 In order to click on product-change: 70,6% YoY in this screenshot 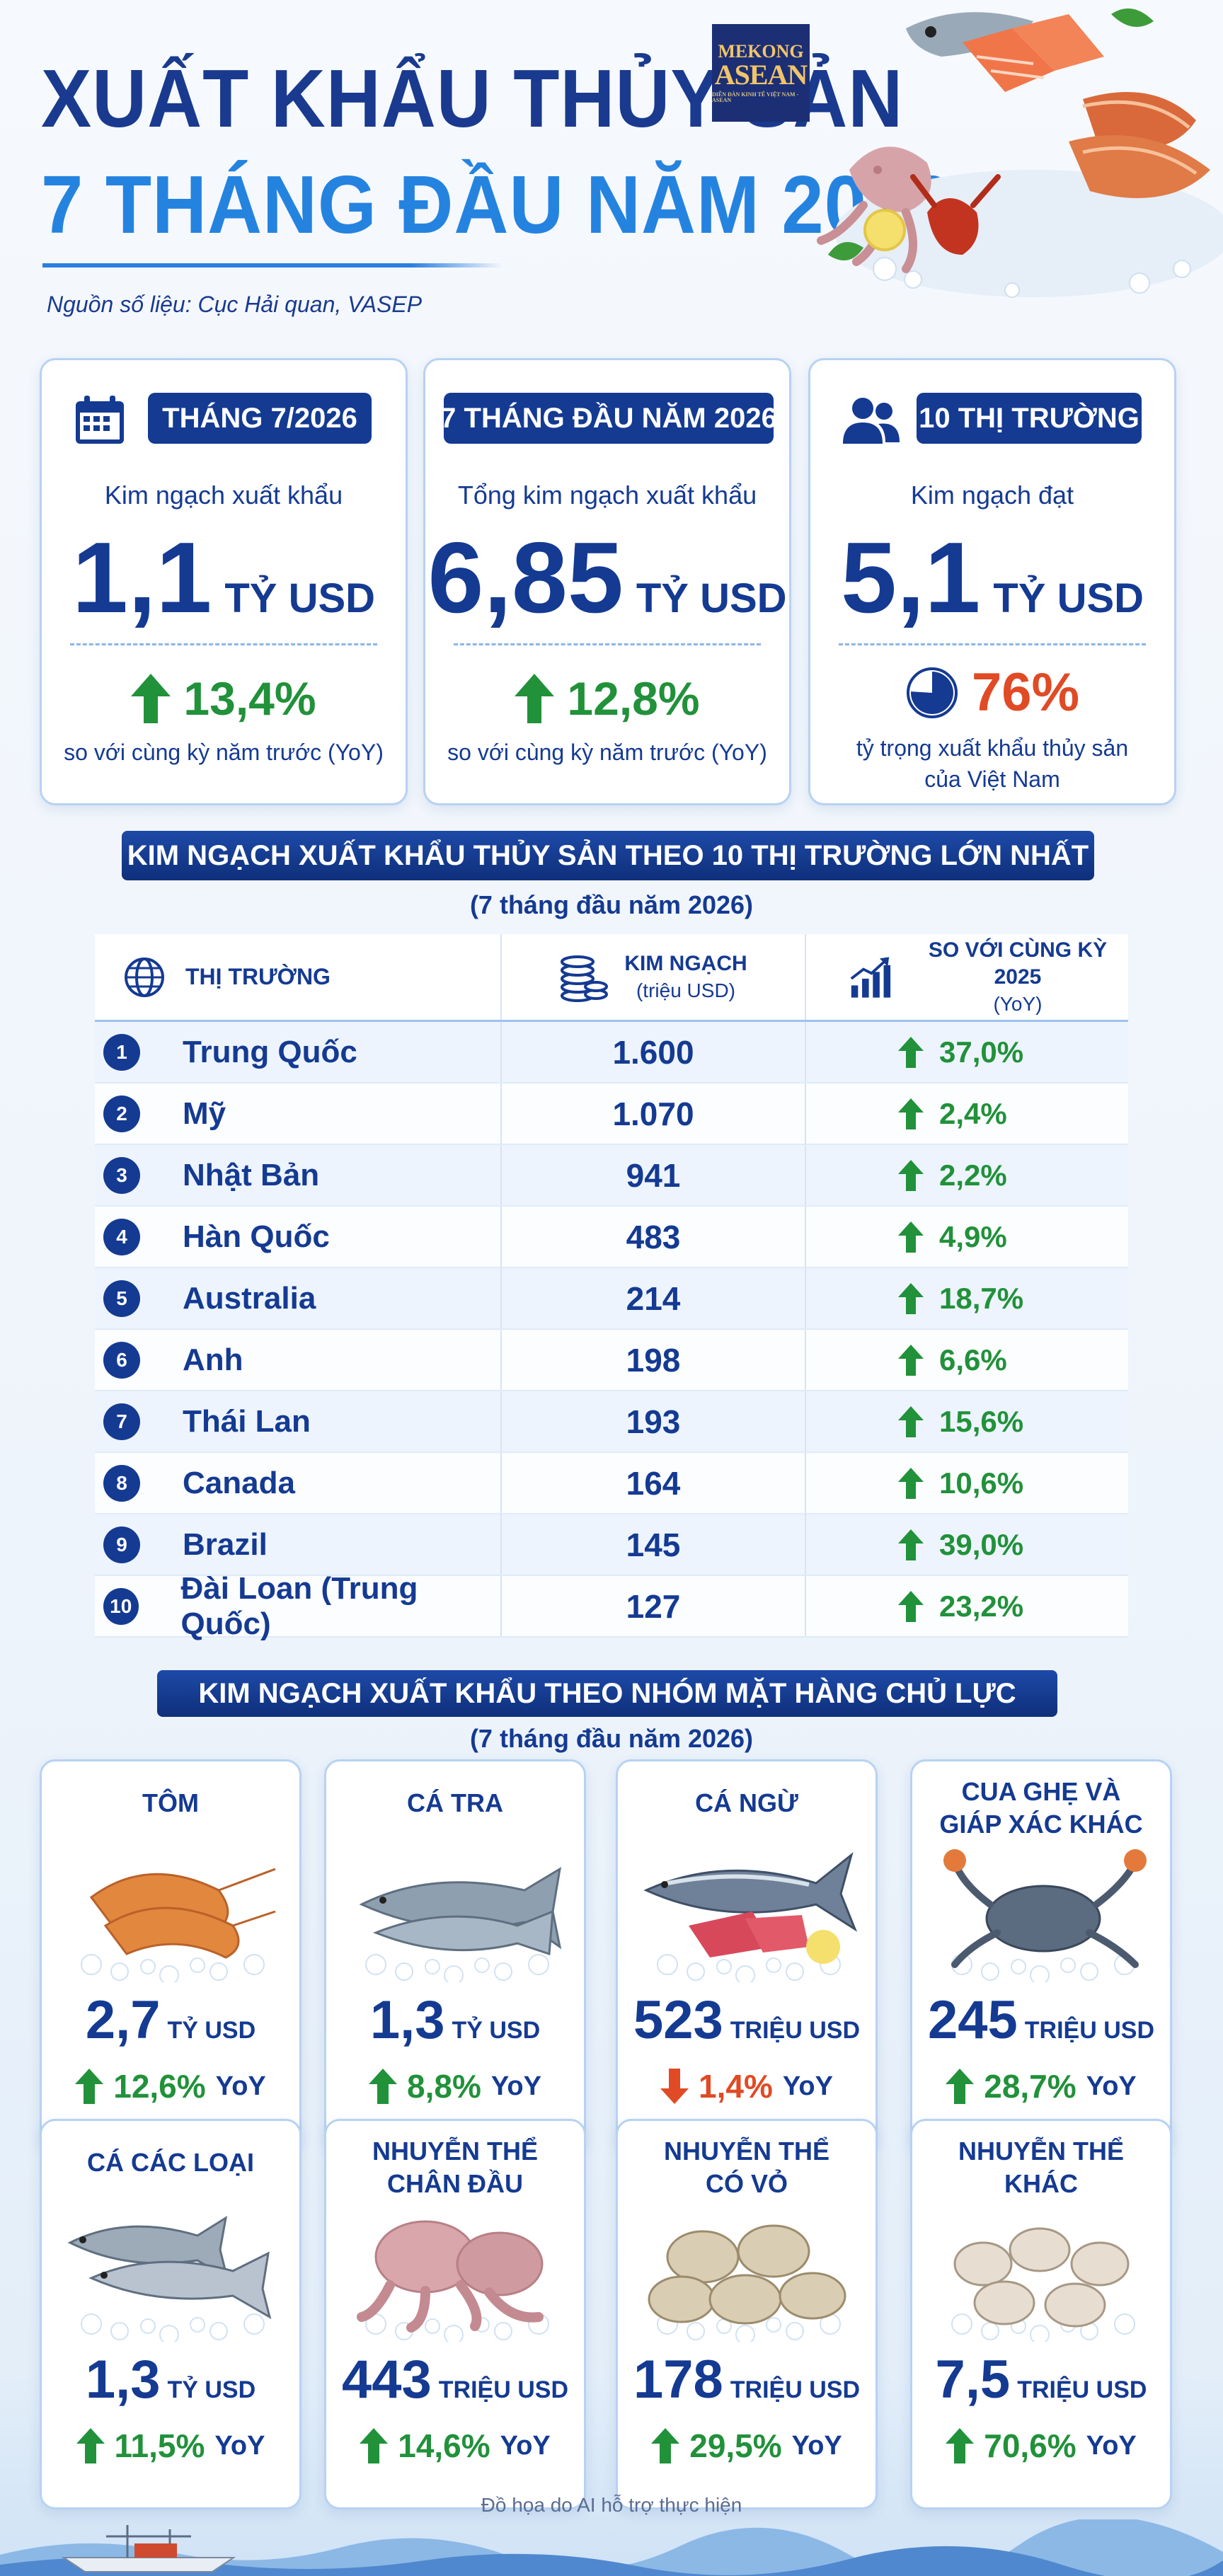, I will do `click(1041, 2446)`.